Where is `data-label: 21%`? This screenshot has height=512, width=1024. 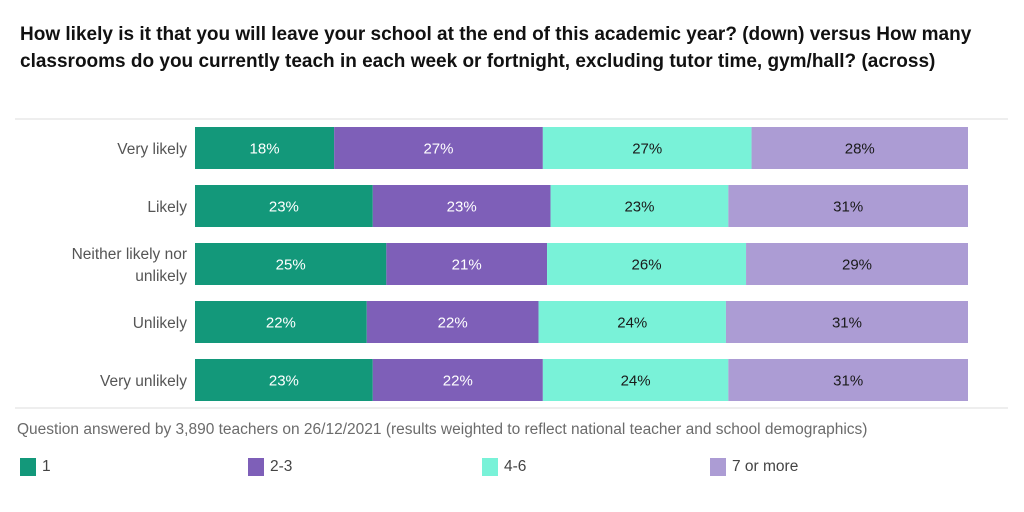 data-label: 21% is located at coordinates (467, 265).